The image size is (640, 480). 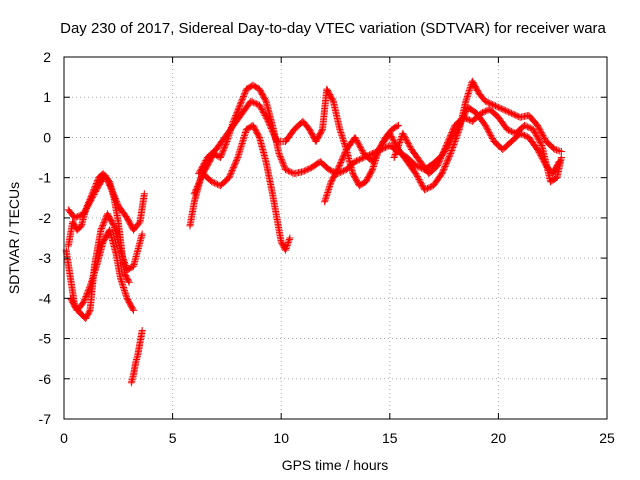 I want to click on y-tick-label: 2, so click(x=47, y=57).